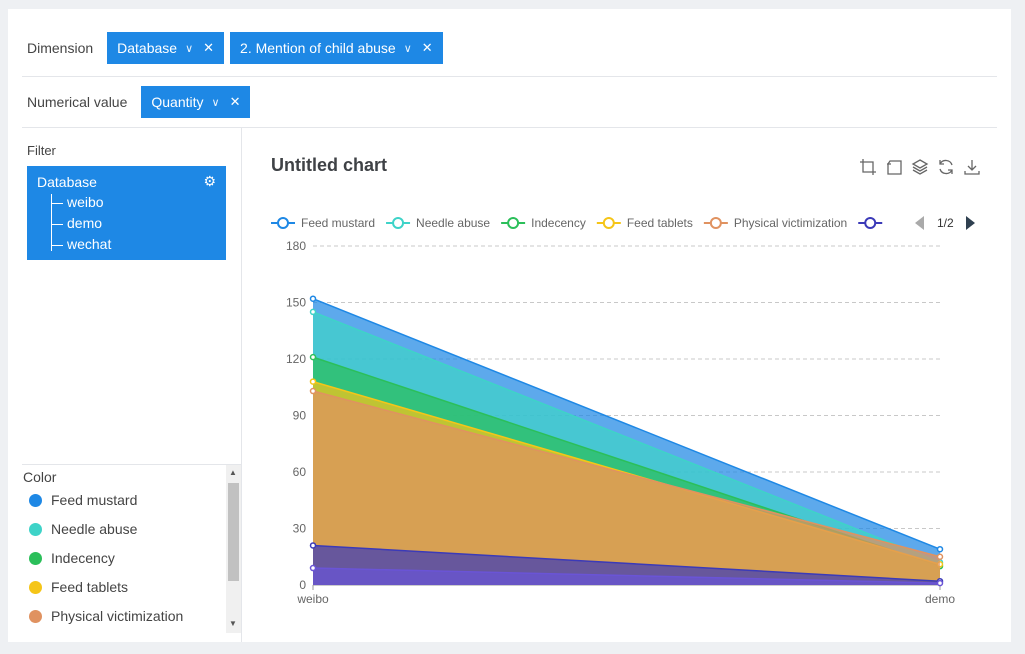 This screenshot has height=654, width=1025. I want to click on scroll-down-icon: ▼, so click(233, 623).